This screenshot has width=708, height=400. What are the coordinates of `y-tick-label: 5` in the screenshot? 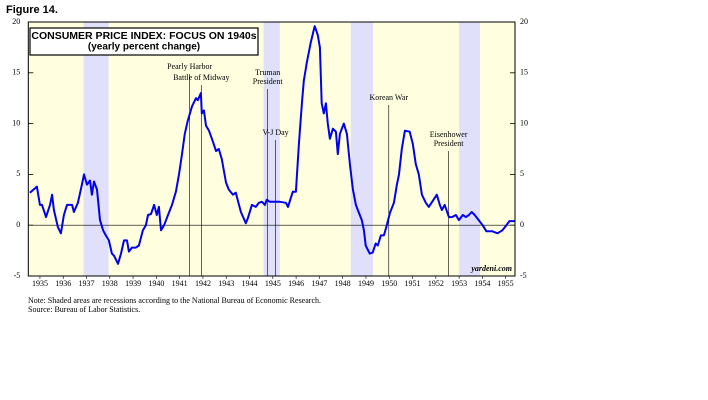 It's located at (18, 173).